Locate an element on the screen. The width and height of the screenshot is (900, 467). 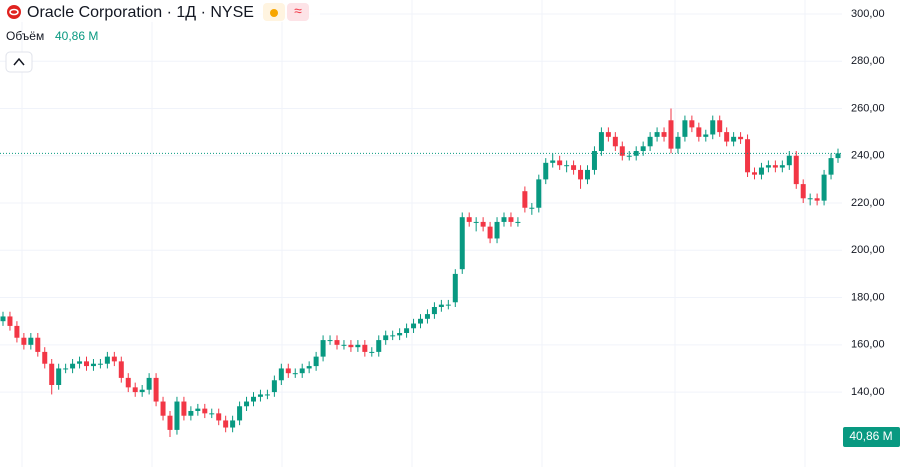
delay-icon is located at coordinates (298, 12).